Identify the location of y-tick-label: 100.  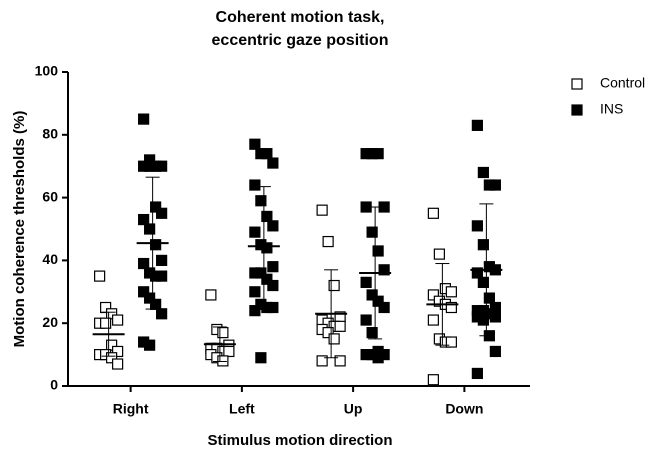
(47, 71).